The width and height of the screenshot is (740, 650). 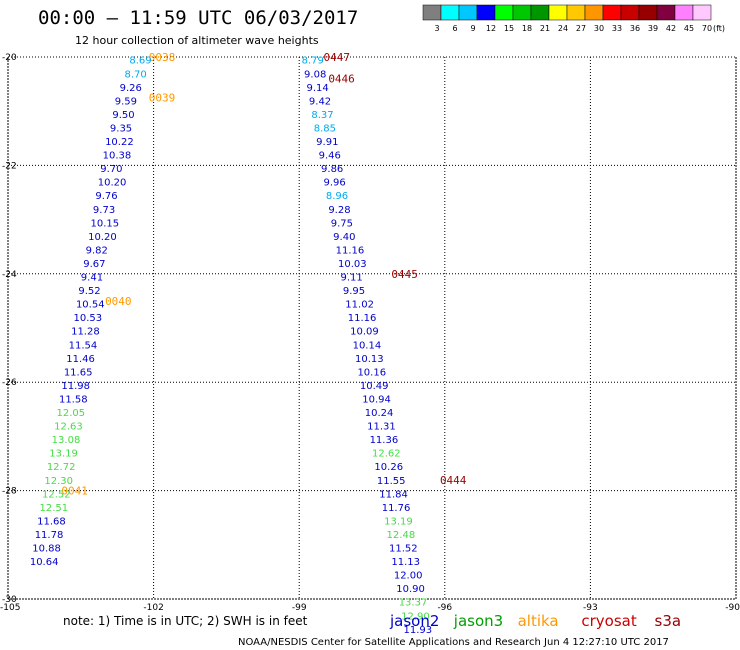 What do you see at coordinates (85, 332) in the screenshot?
I see `swh-label: 11.28` at bounding box center [85, 332].